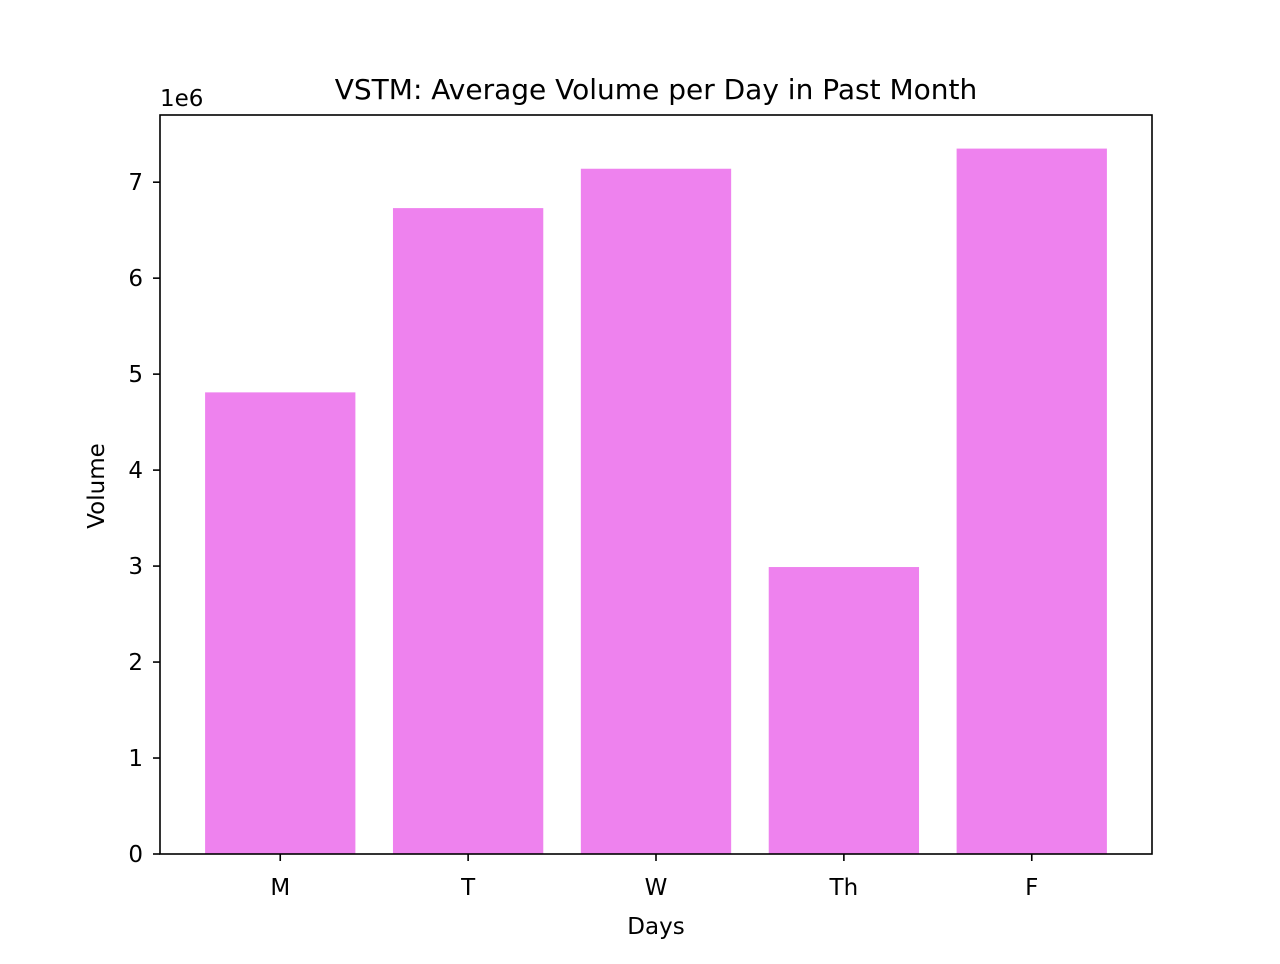 Image resolution: width=1280 pixels, height=964 pixels. What do you see at coordinates (144, 519) in the screenshot?
I see `y-axis-ticks: 0 1 2 3 4 5 6 7` at bounding box center [144, 519].